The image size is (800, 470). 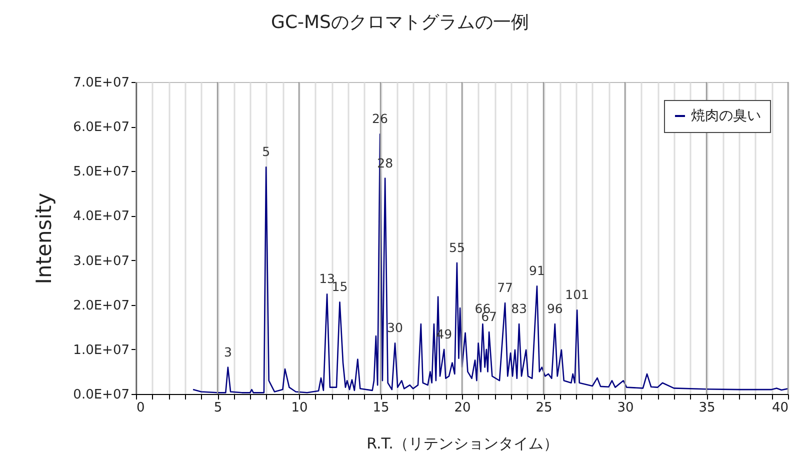 What do you see at coordinates (707, 408) in the screenshot?
I see `x-tick-label: 35` at bounding box center [707, 408].